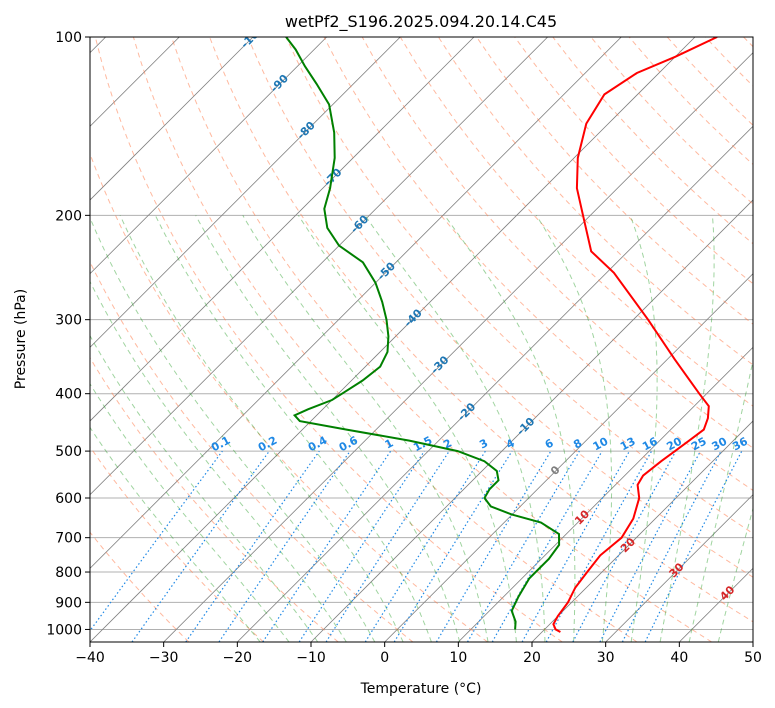 Image resolution: width=775 pixels, height=708 pixels. Describe the element at coordinates (413, 317) in the screenshot. I see `isotherm-label: -40` at that location.